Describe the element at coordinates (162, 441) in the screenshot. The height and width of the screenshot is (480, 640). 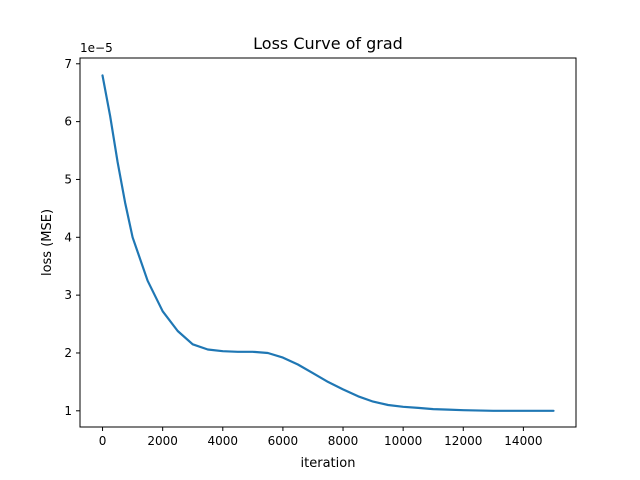
I see `x-tick-label: 2000` at that location.